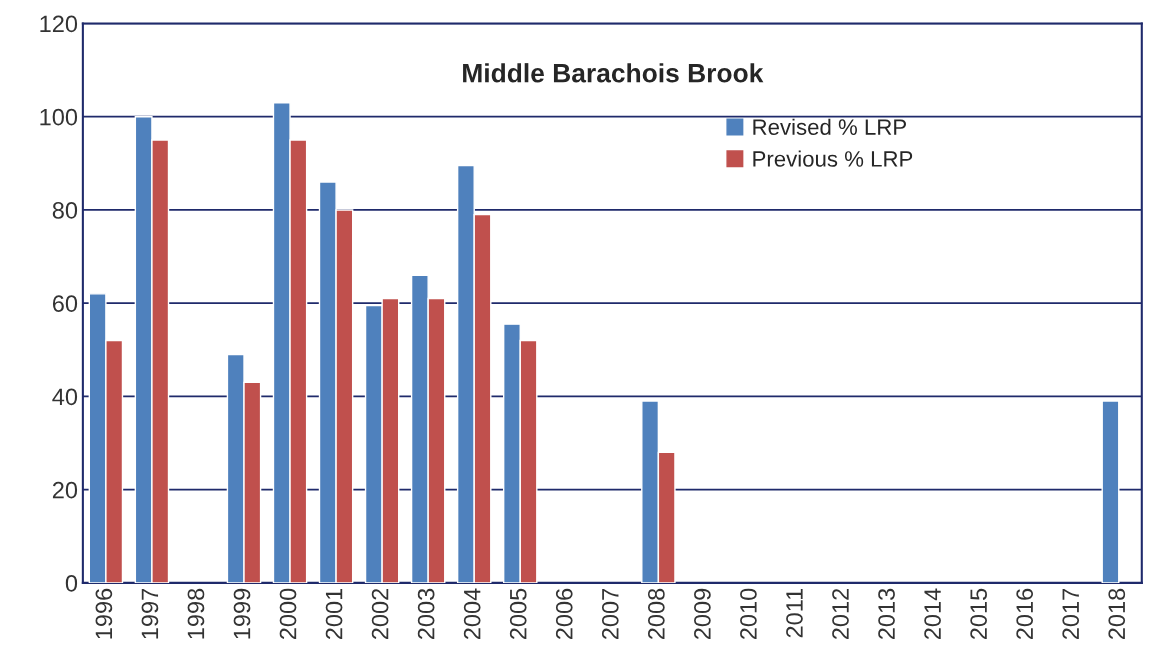 This screenshot has width=1151, height=670. What do you see at coordinates (978, 614) in the screenshot?
I see `x-tick-label: 2015` at bounding box center [978, 614].